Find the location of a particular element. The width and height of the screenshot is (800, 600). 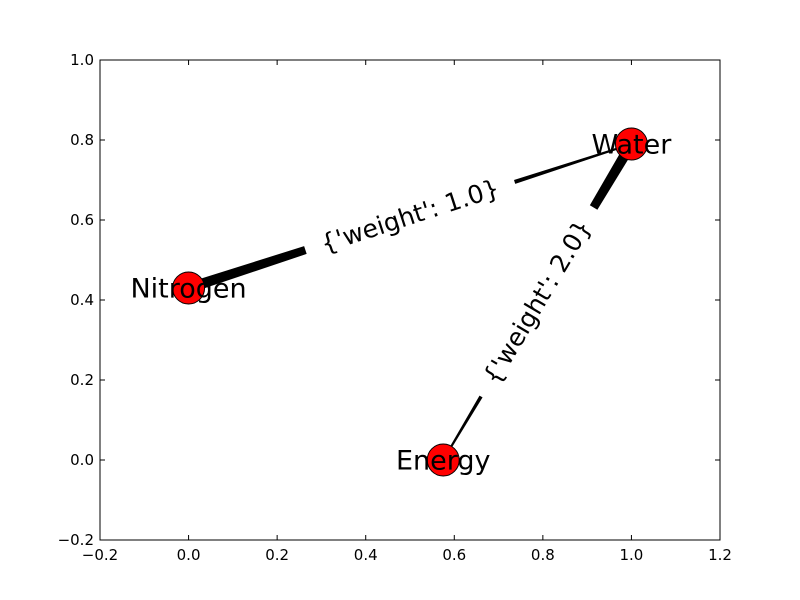

y-tick-label: 0.8 is located at coordinates (82, 140).